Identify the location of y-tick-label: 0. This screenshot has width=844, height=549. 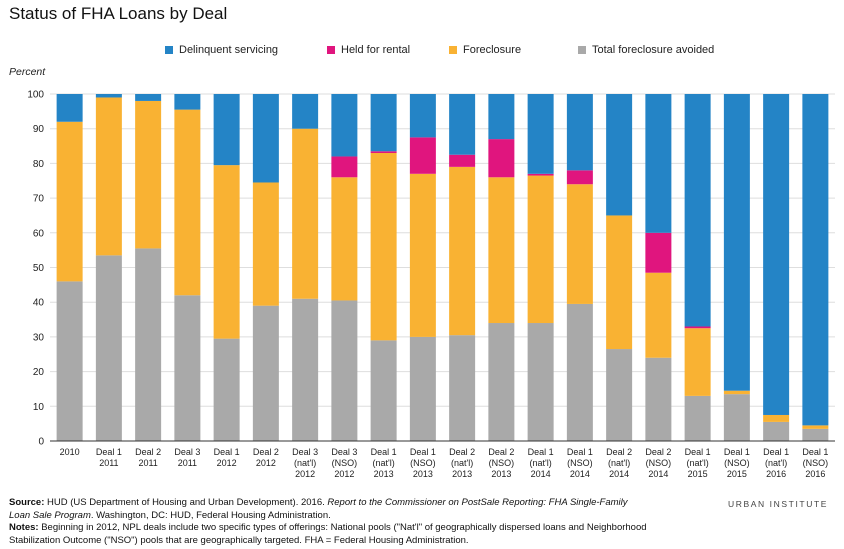
(41, 442).